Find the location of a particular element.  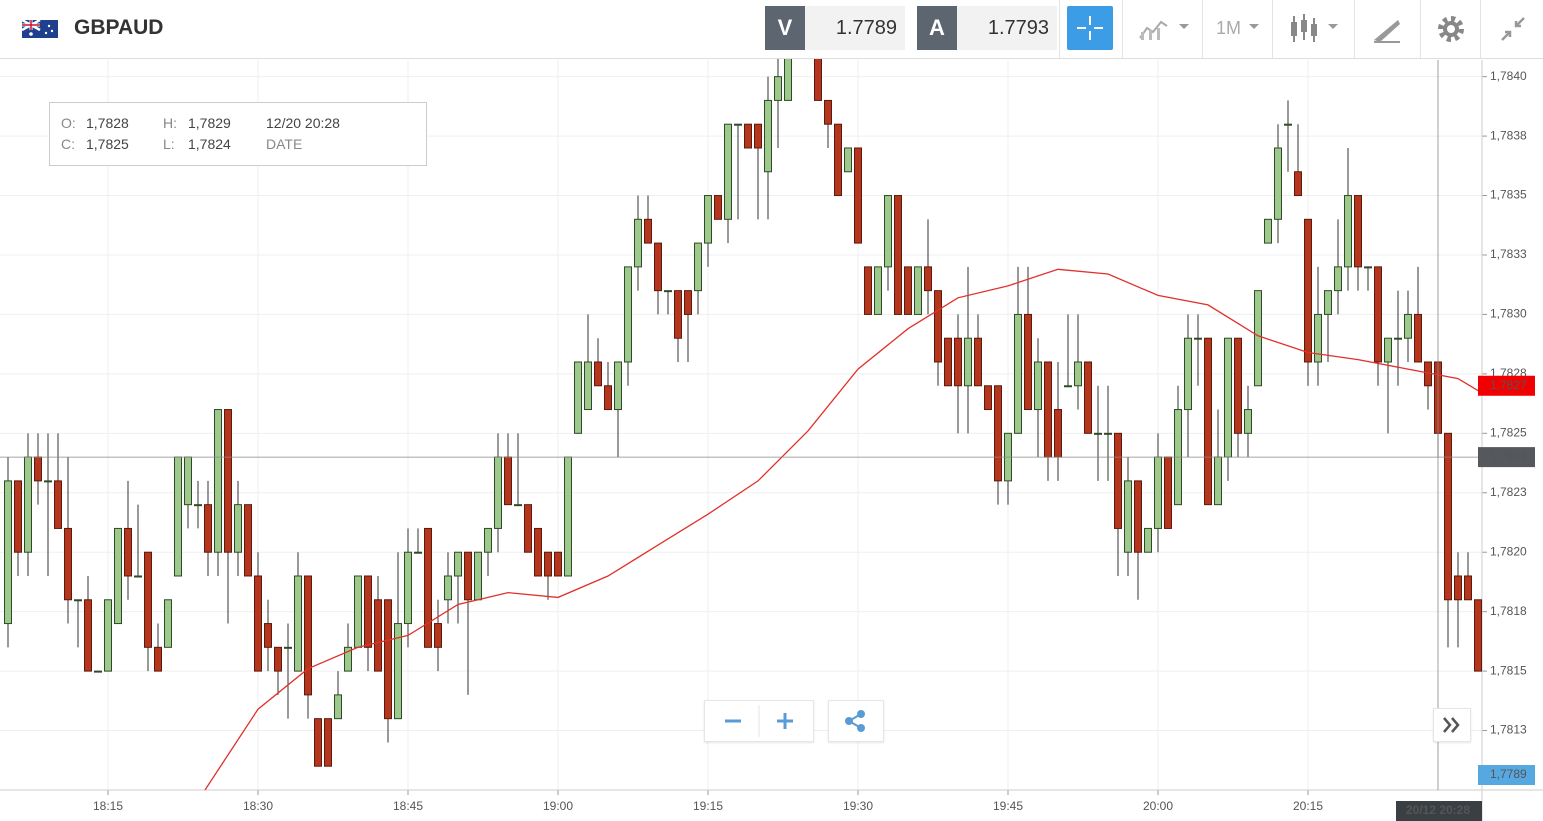

y-tick-label: 1,7823 is located at coordinates (1508, 492).